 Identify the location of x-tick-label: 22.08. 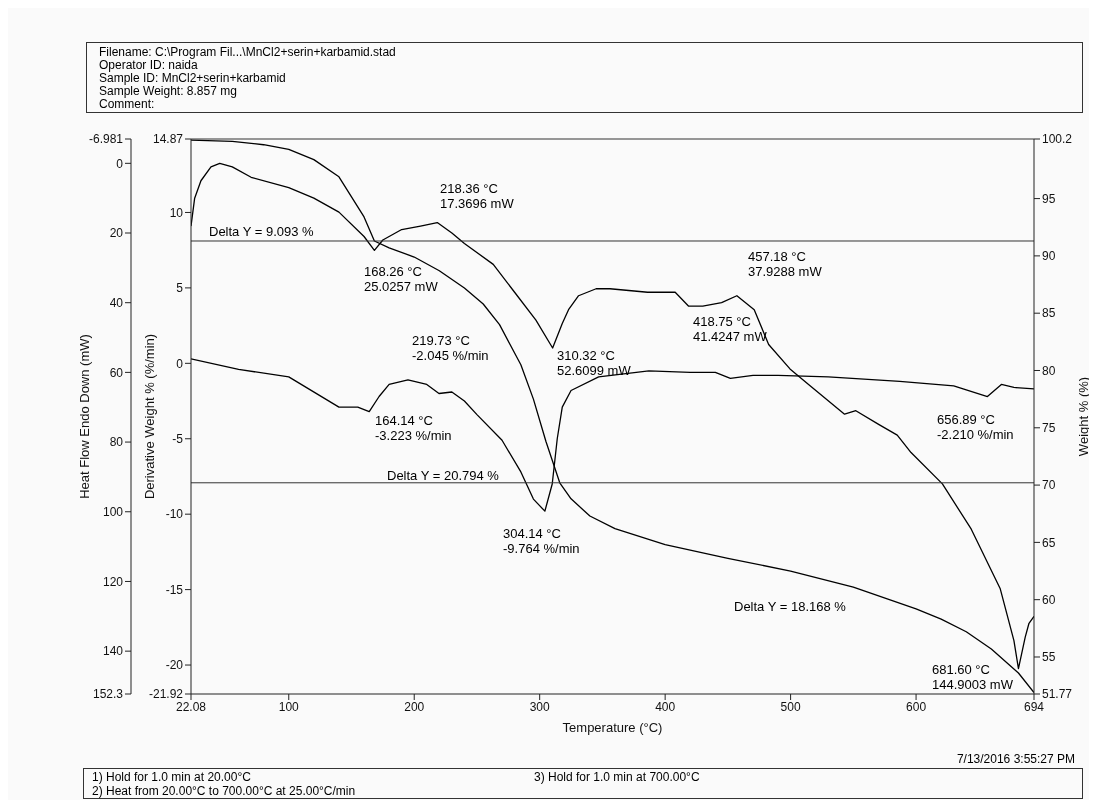
(191, 706).